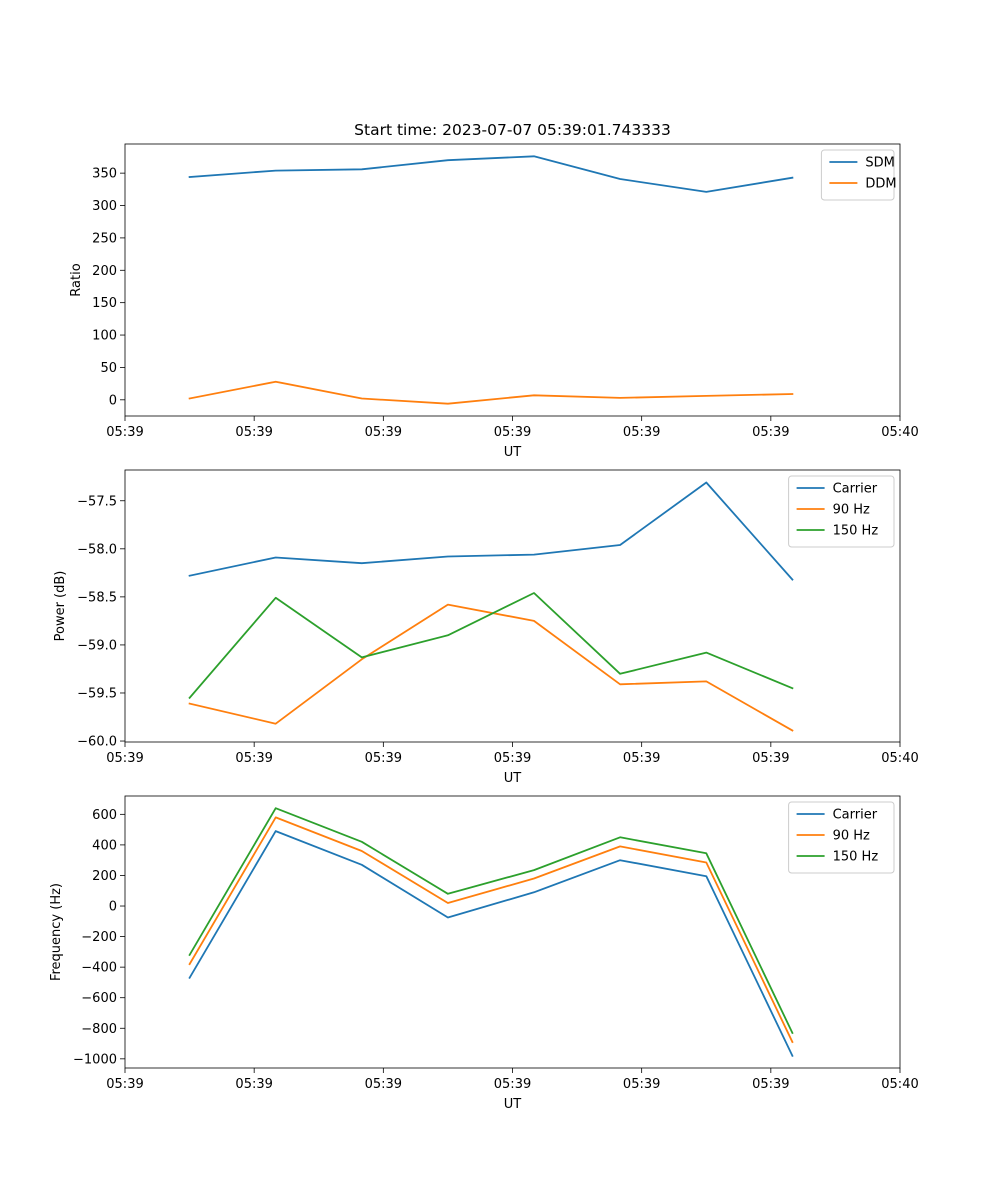 The width and height of the screenshot is (1000, 1200). What do you see at coordinates (97, 597) in the screenshot?
I see `y-tick-label: −58.5` at bounding box center [97, 597].